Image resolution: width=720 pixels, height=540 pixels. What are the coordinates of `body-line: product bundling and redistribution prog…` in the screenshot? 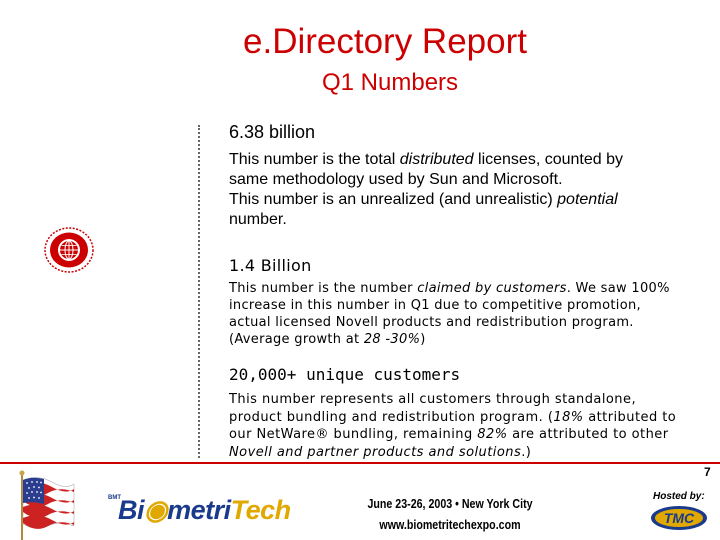 It's located at (453, 417).